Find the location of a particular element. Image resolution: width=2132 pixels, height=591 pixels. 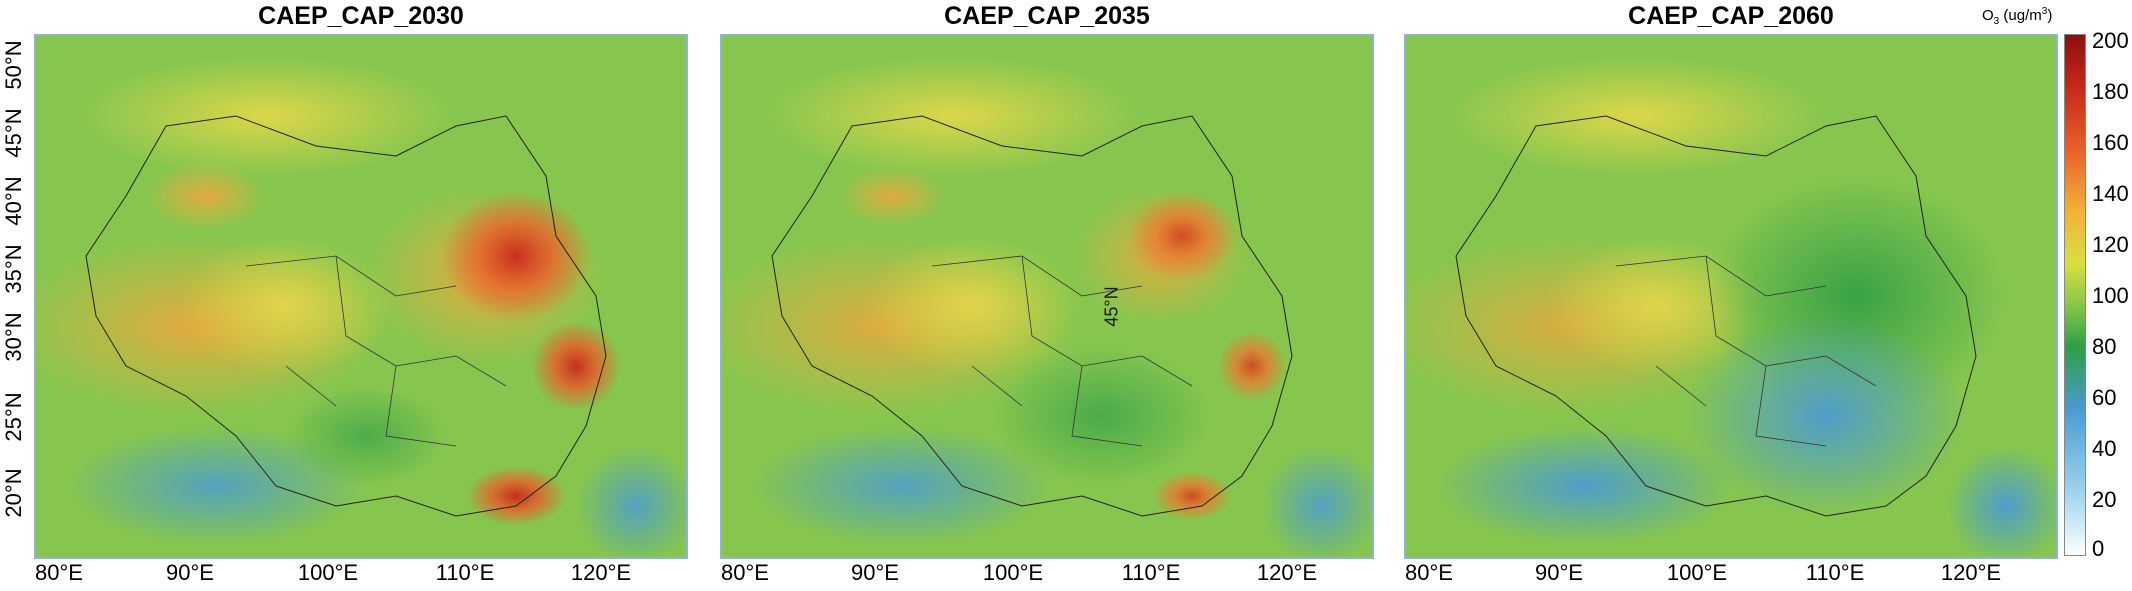

colorbar-tick: 140 is located at coordinates (2110, 193).